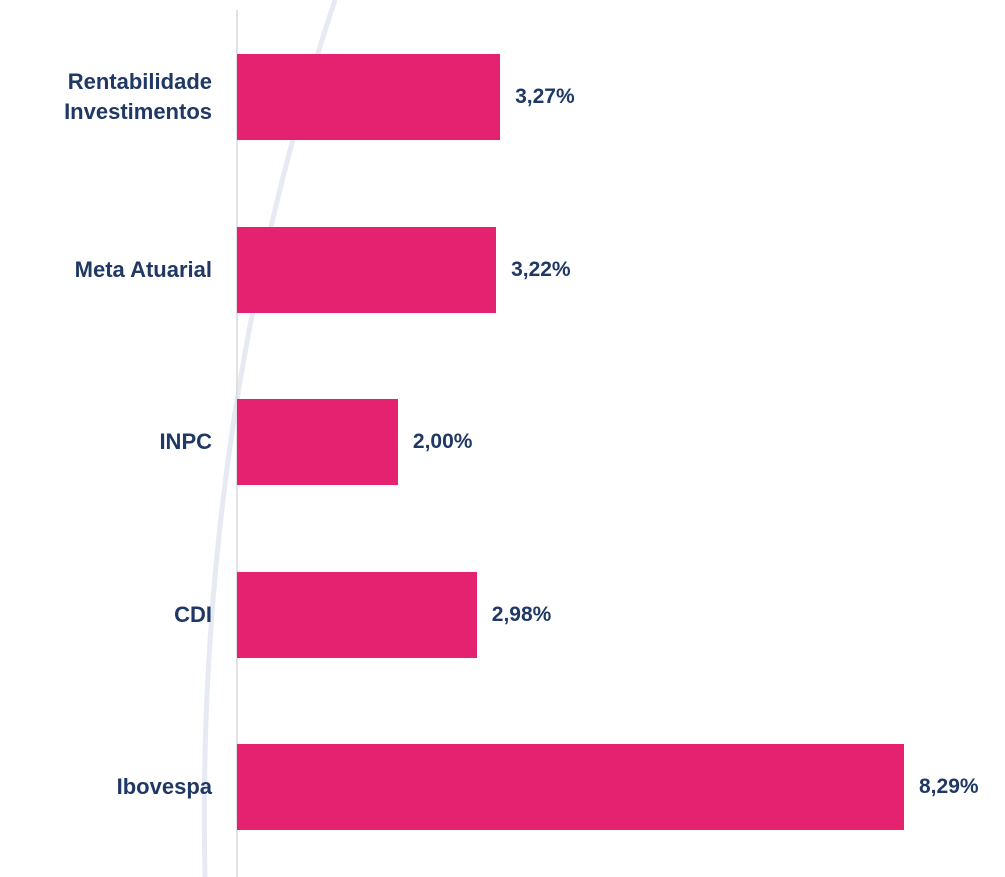  What do you see at coordinates (521, 614) in the screenshot?
I see `value-label: 2,98%` at bounding box center [521, 614].